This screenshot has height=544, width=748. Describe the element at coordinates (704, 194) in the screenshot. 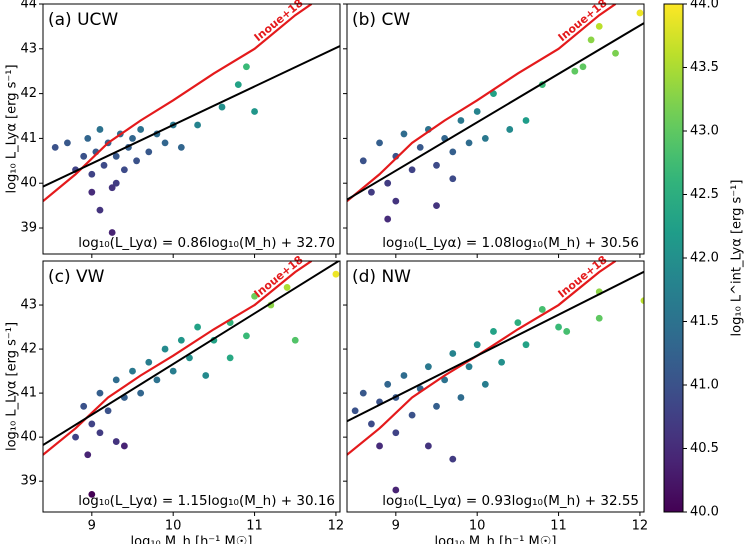

I see `colorbar-tick-label: 42.5` at that location.